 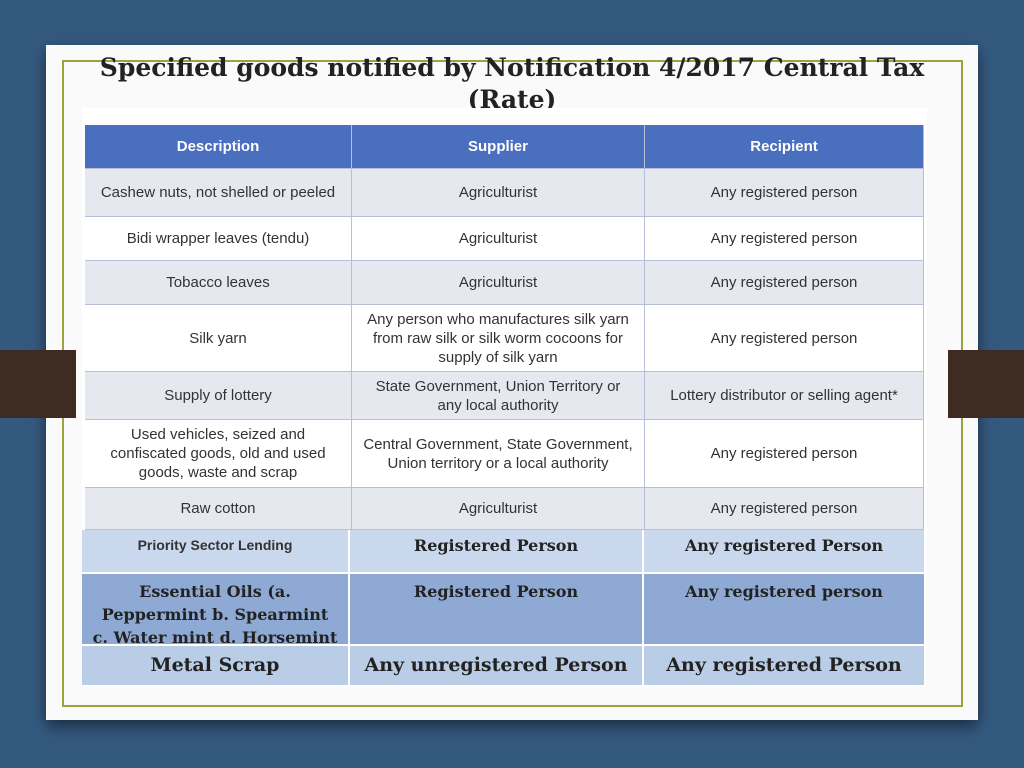 I want to click on header-cell: Description, so click(x=218, y=147).